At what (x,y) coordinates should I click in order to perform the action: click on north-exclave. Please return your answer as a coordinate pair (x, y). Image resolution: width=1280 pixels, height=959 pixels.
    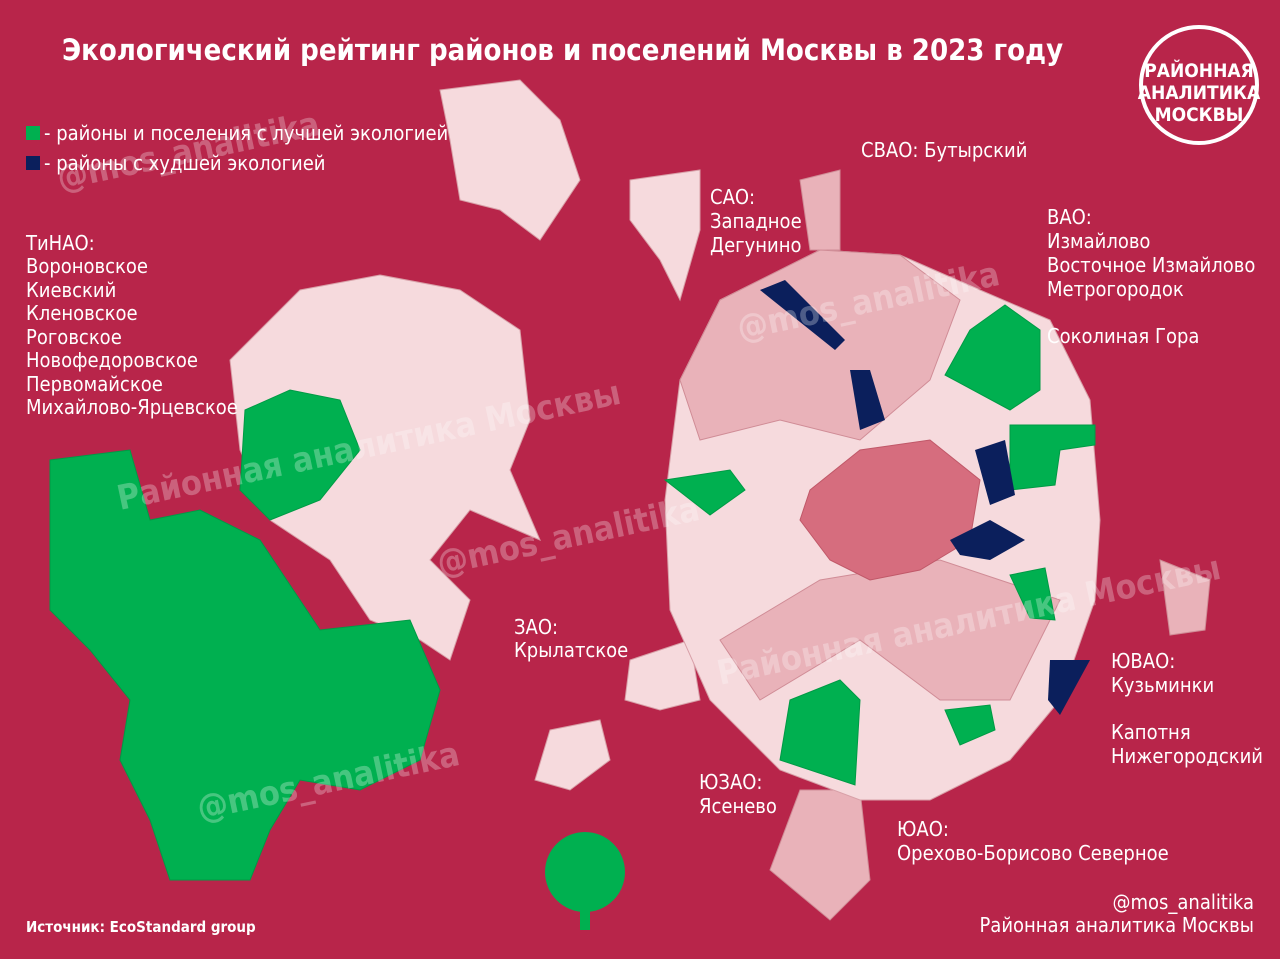
    Looking at the image, I should click on (510, 160).